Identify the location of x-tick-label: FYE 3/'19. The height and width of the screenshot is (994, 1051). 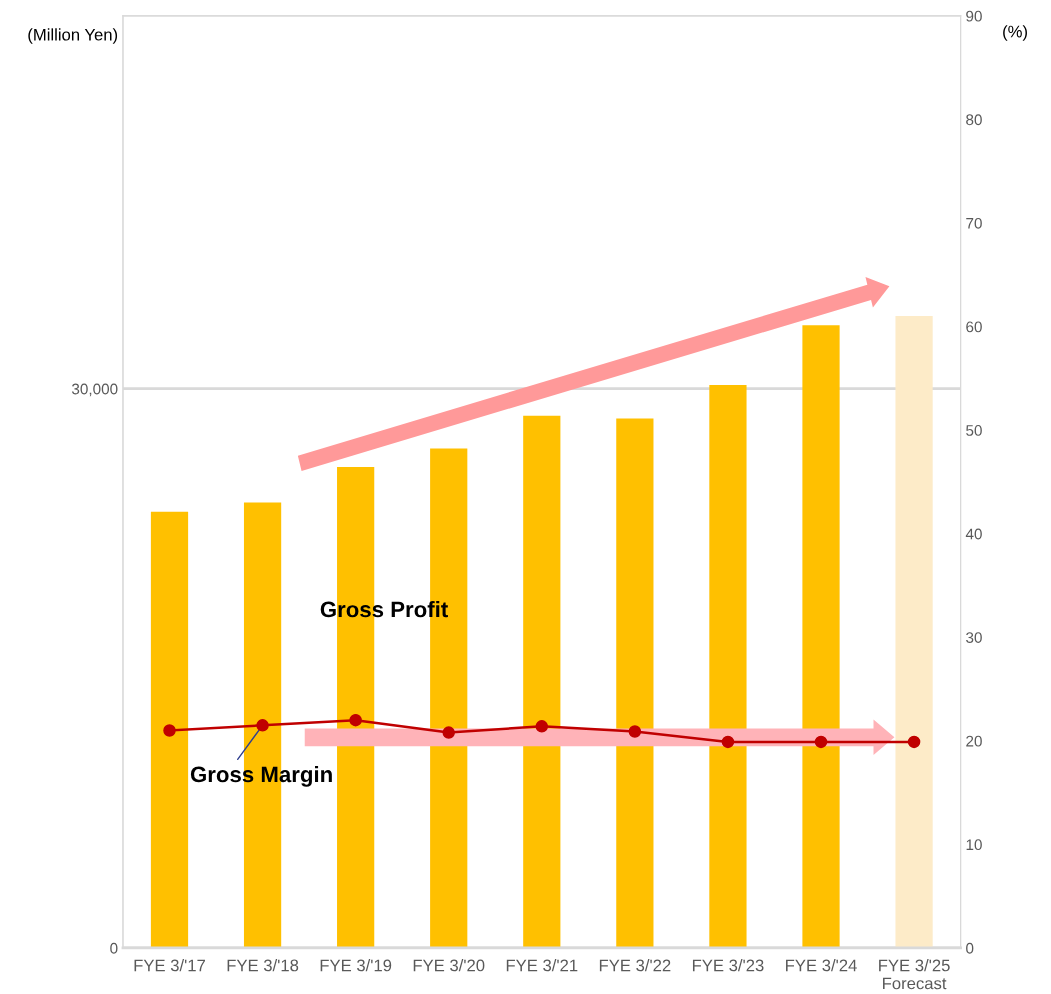
(356, 965).